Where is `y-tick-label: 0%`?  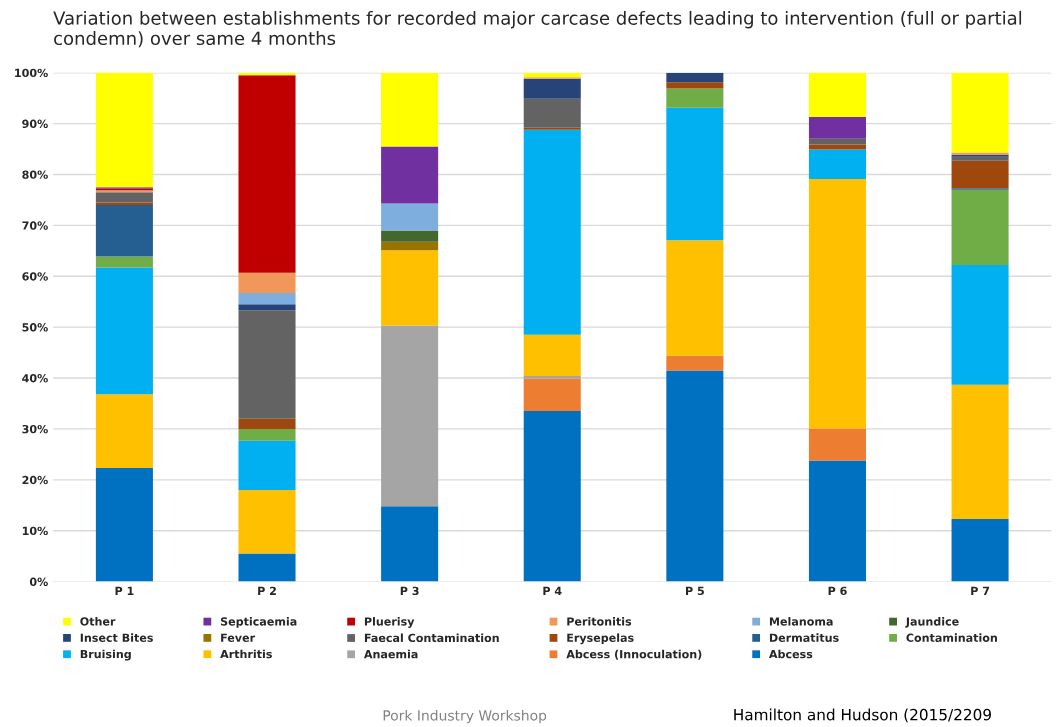 y-tick-label: 0% is located at coordinates (38, 581).